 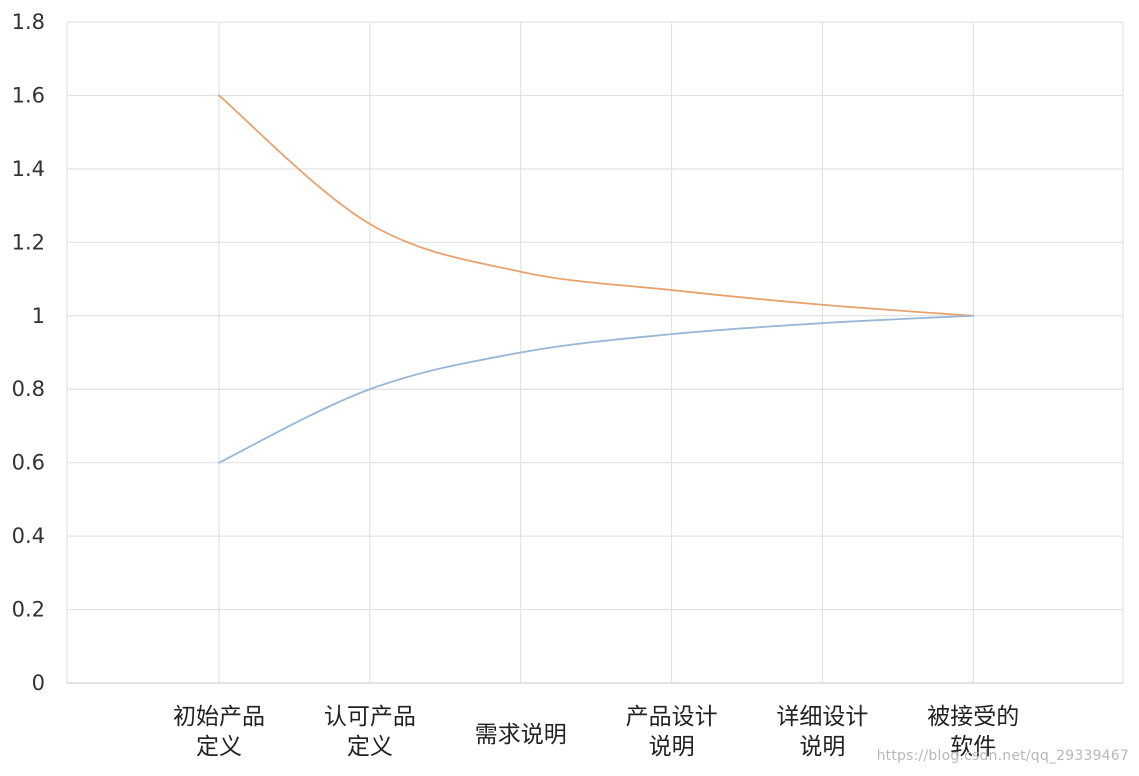 What do you see at coordinates (219, 717) in the screenshot?
I see `x-category-label: 初始产品` at bounding box center [219, 717].